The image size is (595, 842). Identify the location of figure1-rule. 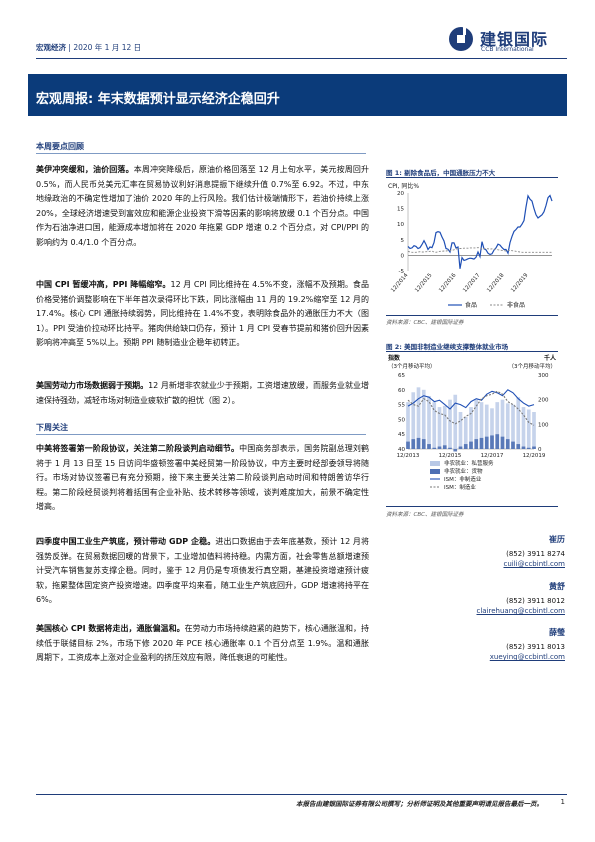
(472, 177).